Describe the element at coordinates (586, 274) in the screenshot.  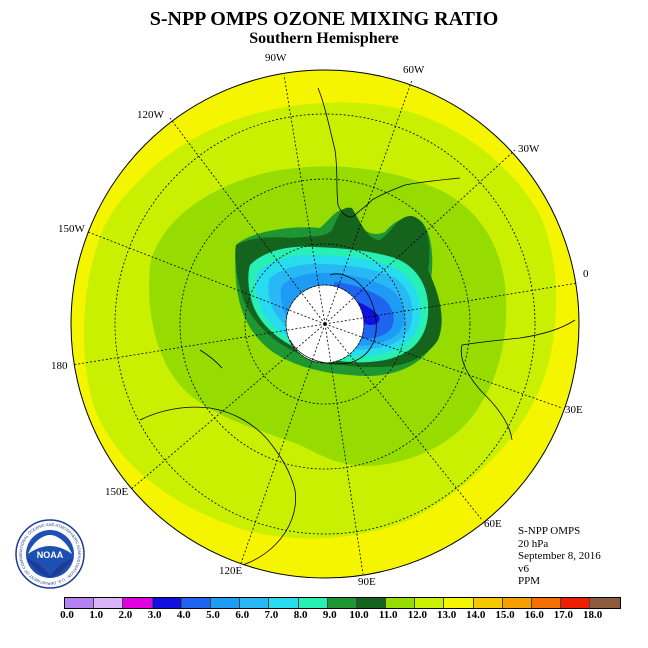
I see `lon-label-0: 0` at that location.